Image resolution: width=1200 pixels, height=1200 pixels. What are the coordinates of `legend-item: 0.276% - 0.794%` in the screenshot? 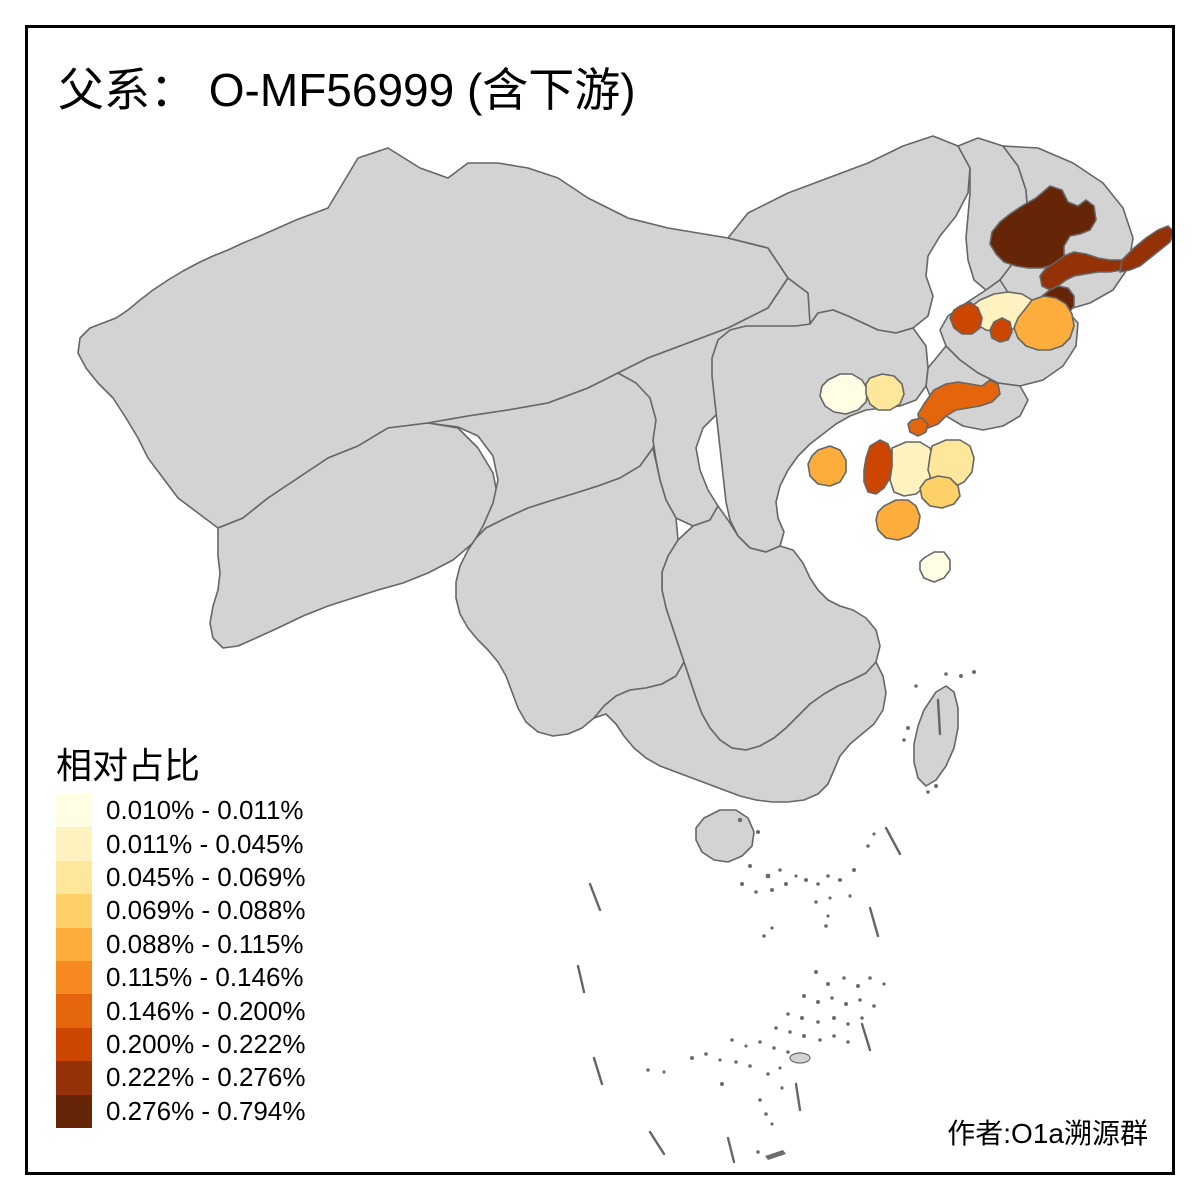 It's located at (221, 1111).